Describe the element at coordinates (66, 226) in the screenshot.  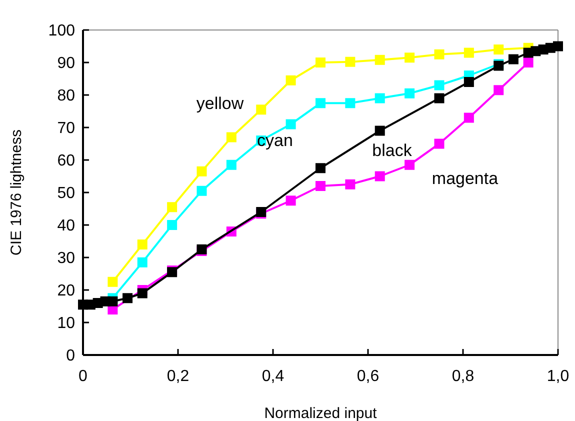
I see `y-tick-label: 40` at that location.